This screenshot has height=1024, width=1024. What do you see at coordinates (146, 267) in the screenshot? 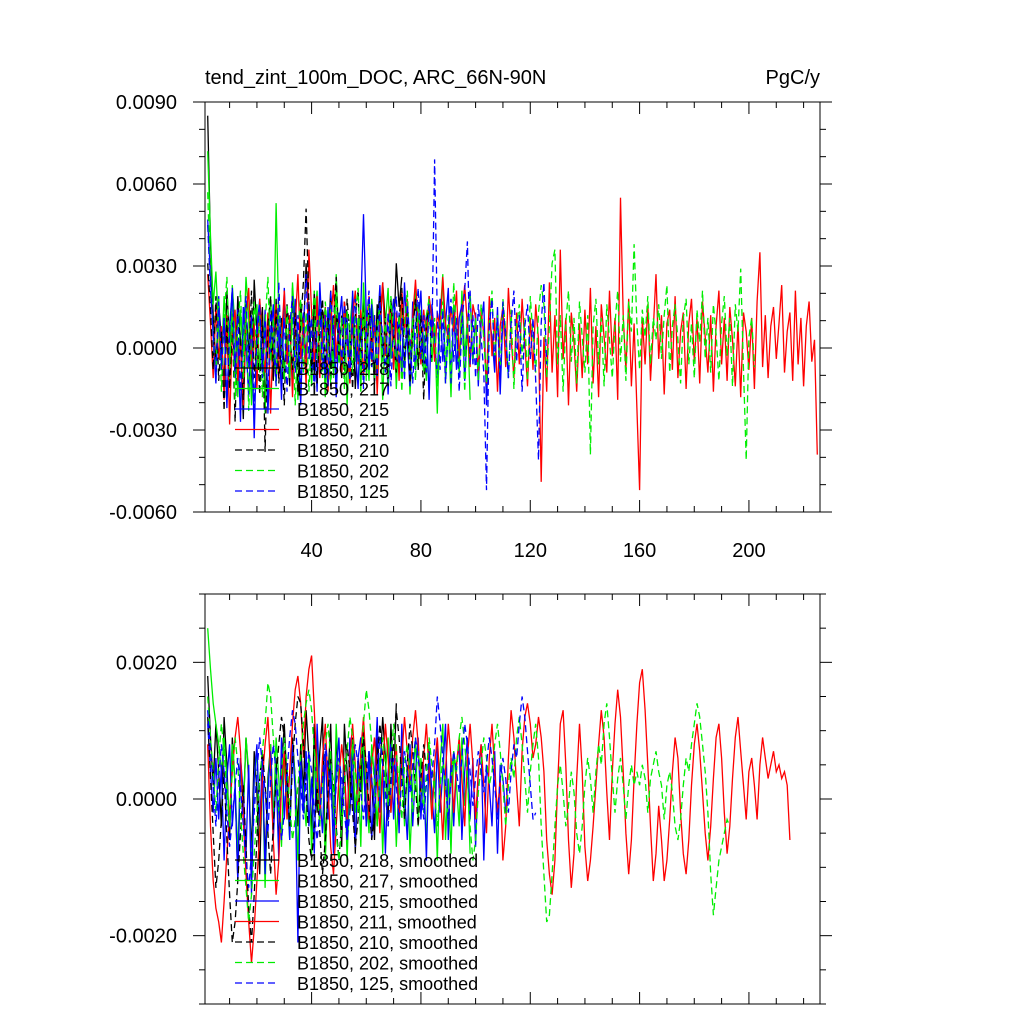
I see `y-tick-label: 0.0030` at bounding box center [146, 267].